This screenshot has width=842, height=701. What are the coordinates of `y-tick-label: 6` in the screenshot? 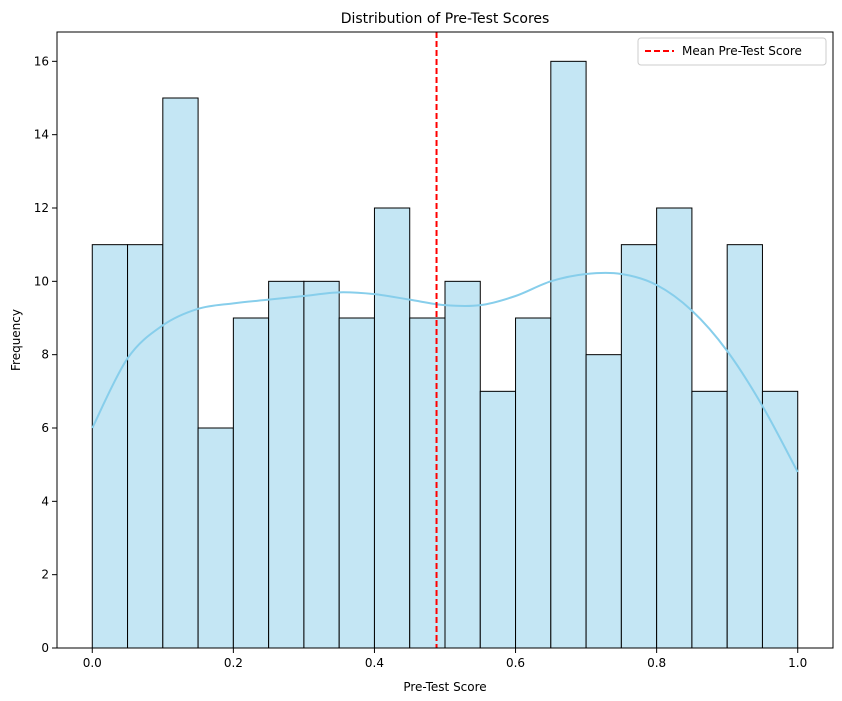 It's located at (45, 428).